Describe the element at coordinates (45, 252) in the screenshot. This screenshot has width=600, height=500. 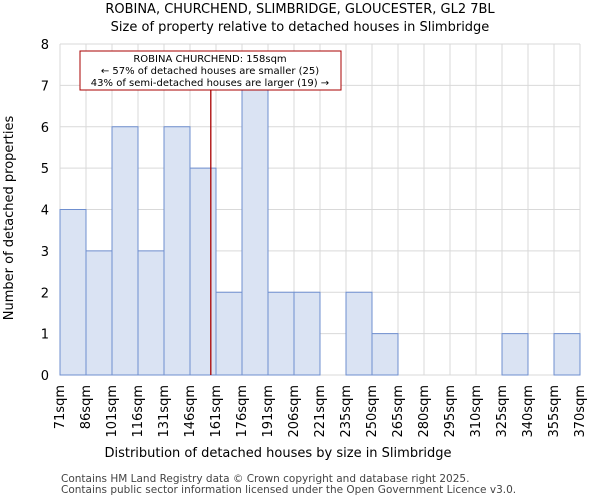
I see `y-tick-label: 3` at that location.